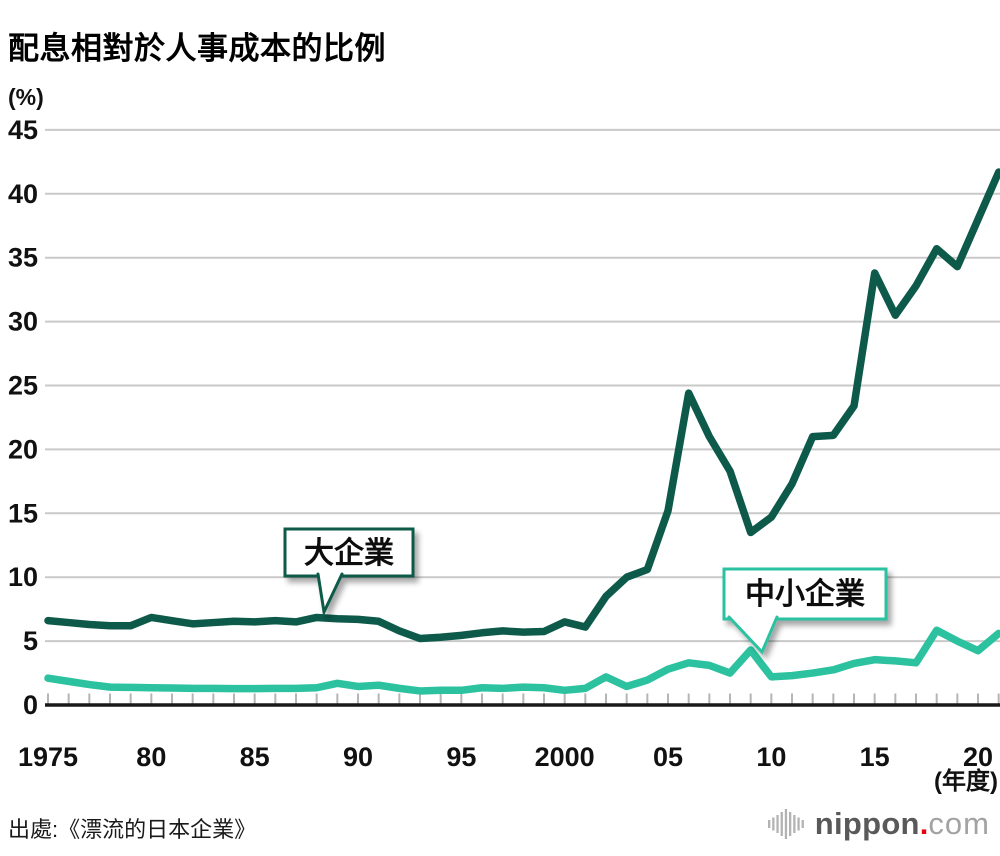 The width and height of the screenshot is (1000, 856). I want to click on x-axis-unit-label: (年度), so click(966, 781).